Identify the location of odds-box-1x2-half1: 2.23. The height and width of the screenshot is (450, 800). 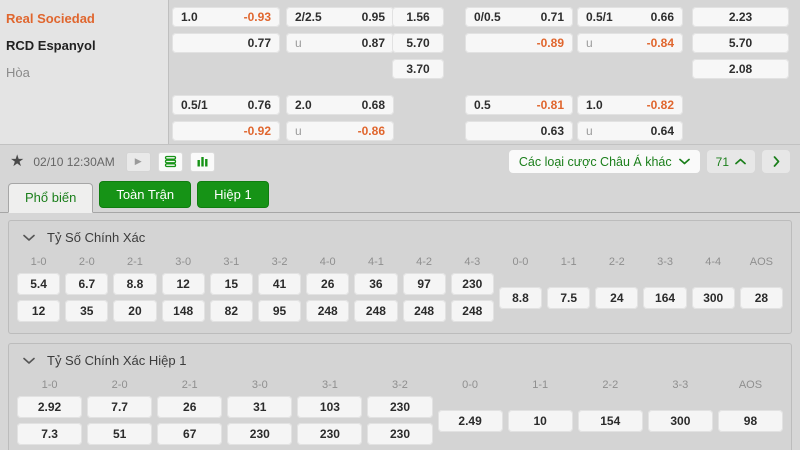
(740, 17).